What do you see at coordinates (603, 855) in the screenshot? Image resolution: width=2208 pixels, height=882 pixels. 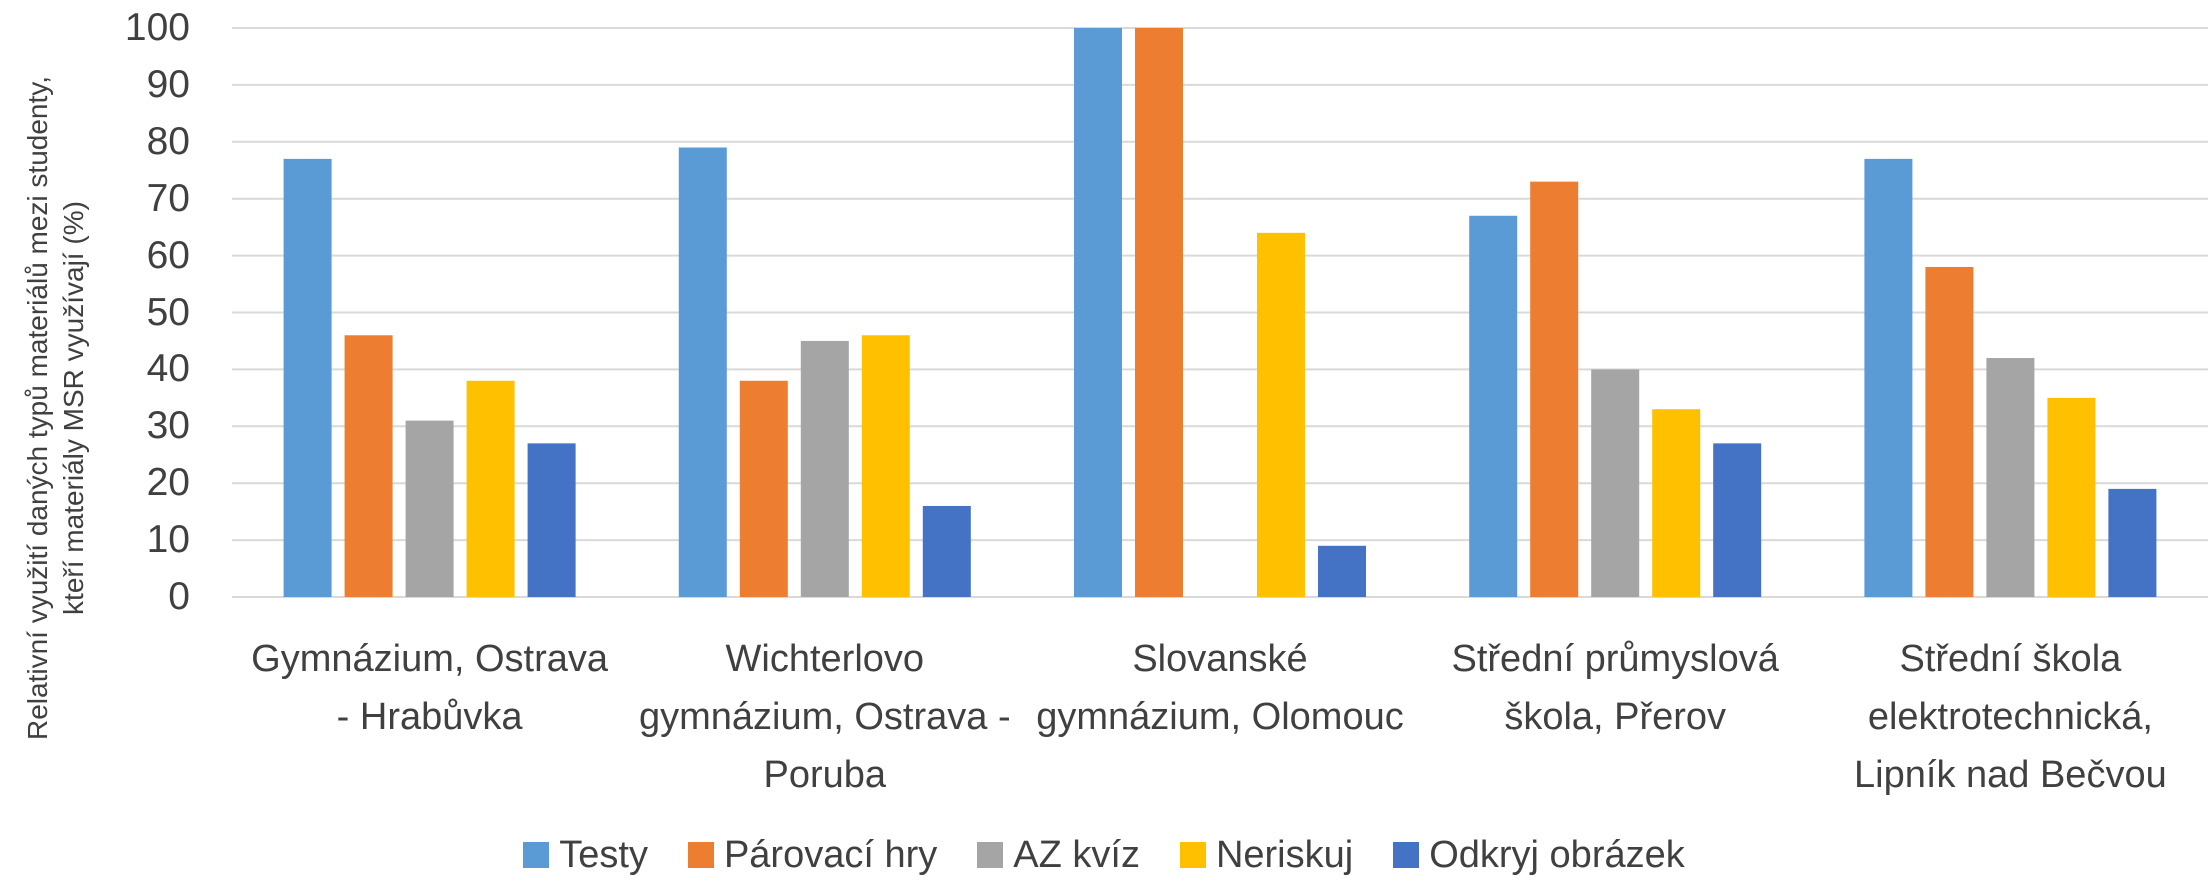 I see `legend-label: Testy` at bounding box center [603, 855].